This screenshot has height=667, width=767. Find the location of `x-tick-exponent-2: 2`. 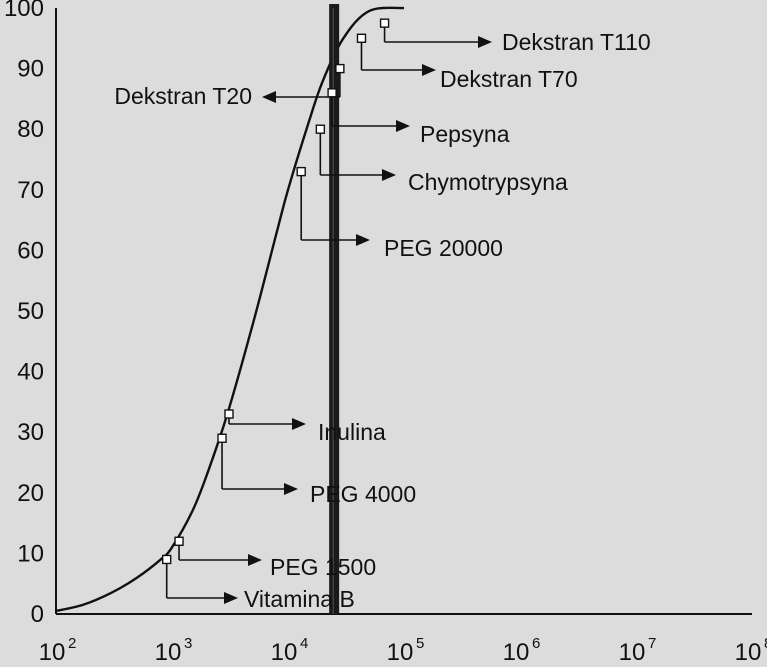

x-tick-exponent-2: 2 is located at coordinates (72, 643).